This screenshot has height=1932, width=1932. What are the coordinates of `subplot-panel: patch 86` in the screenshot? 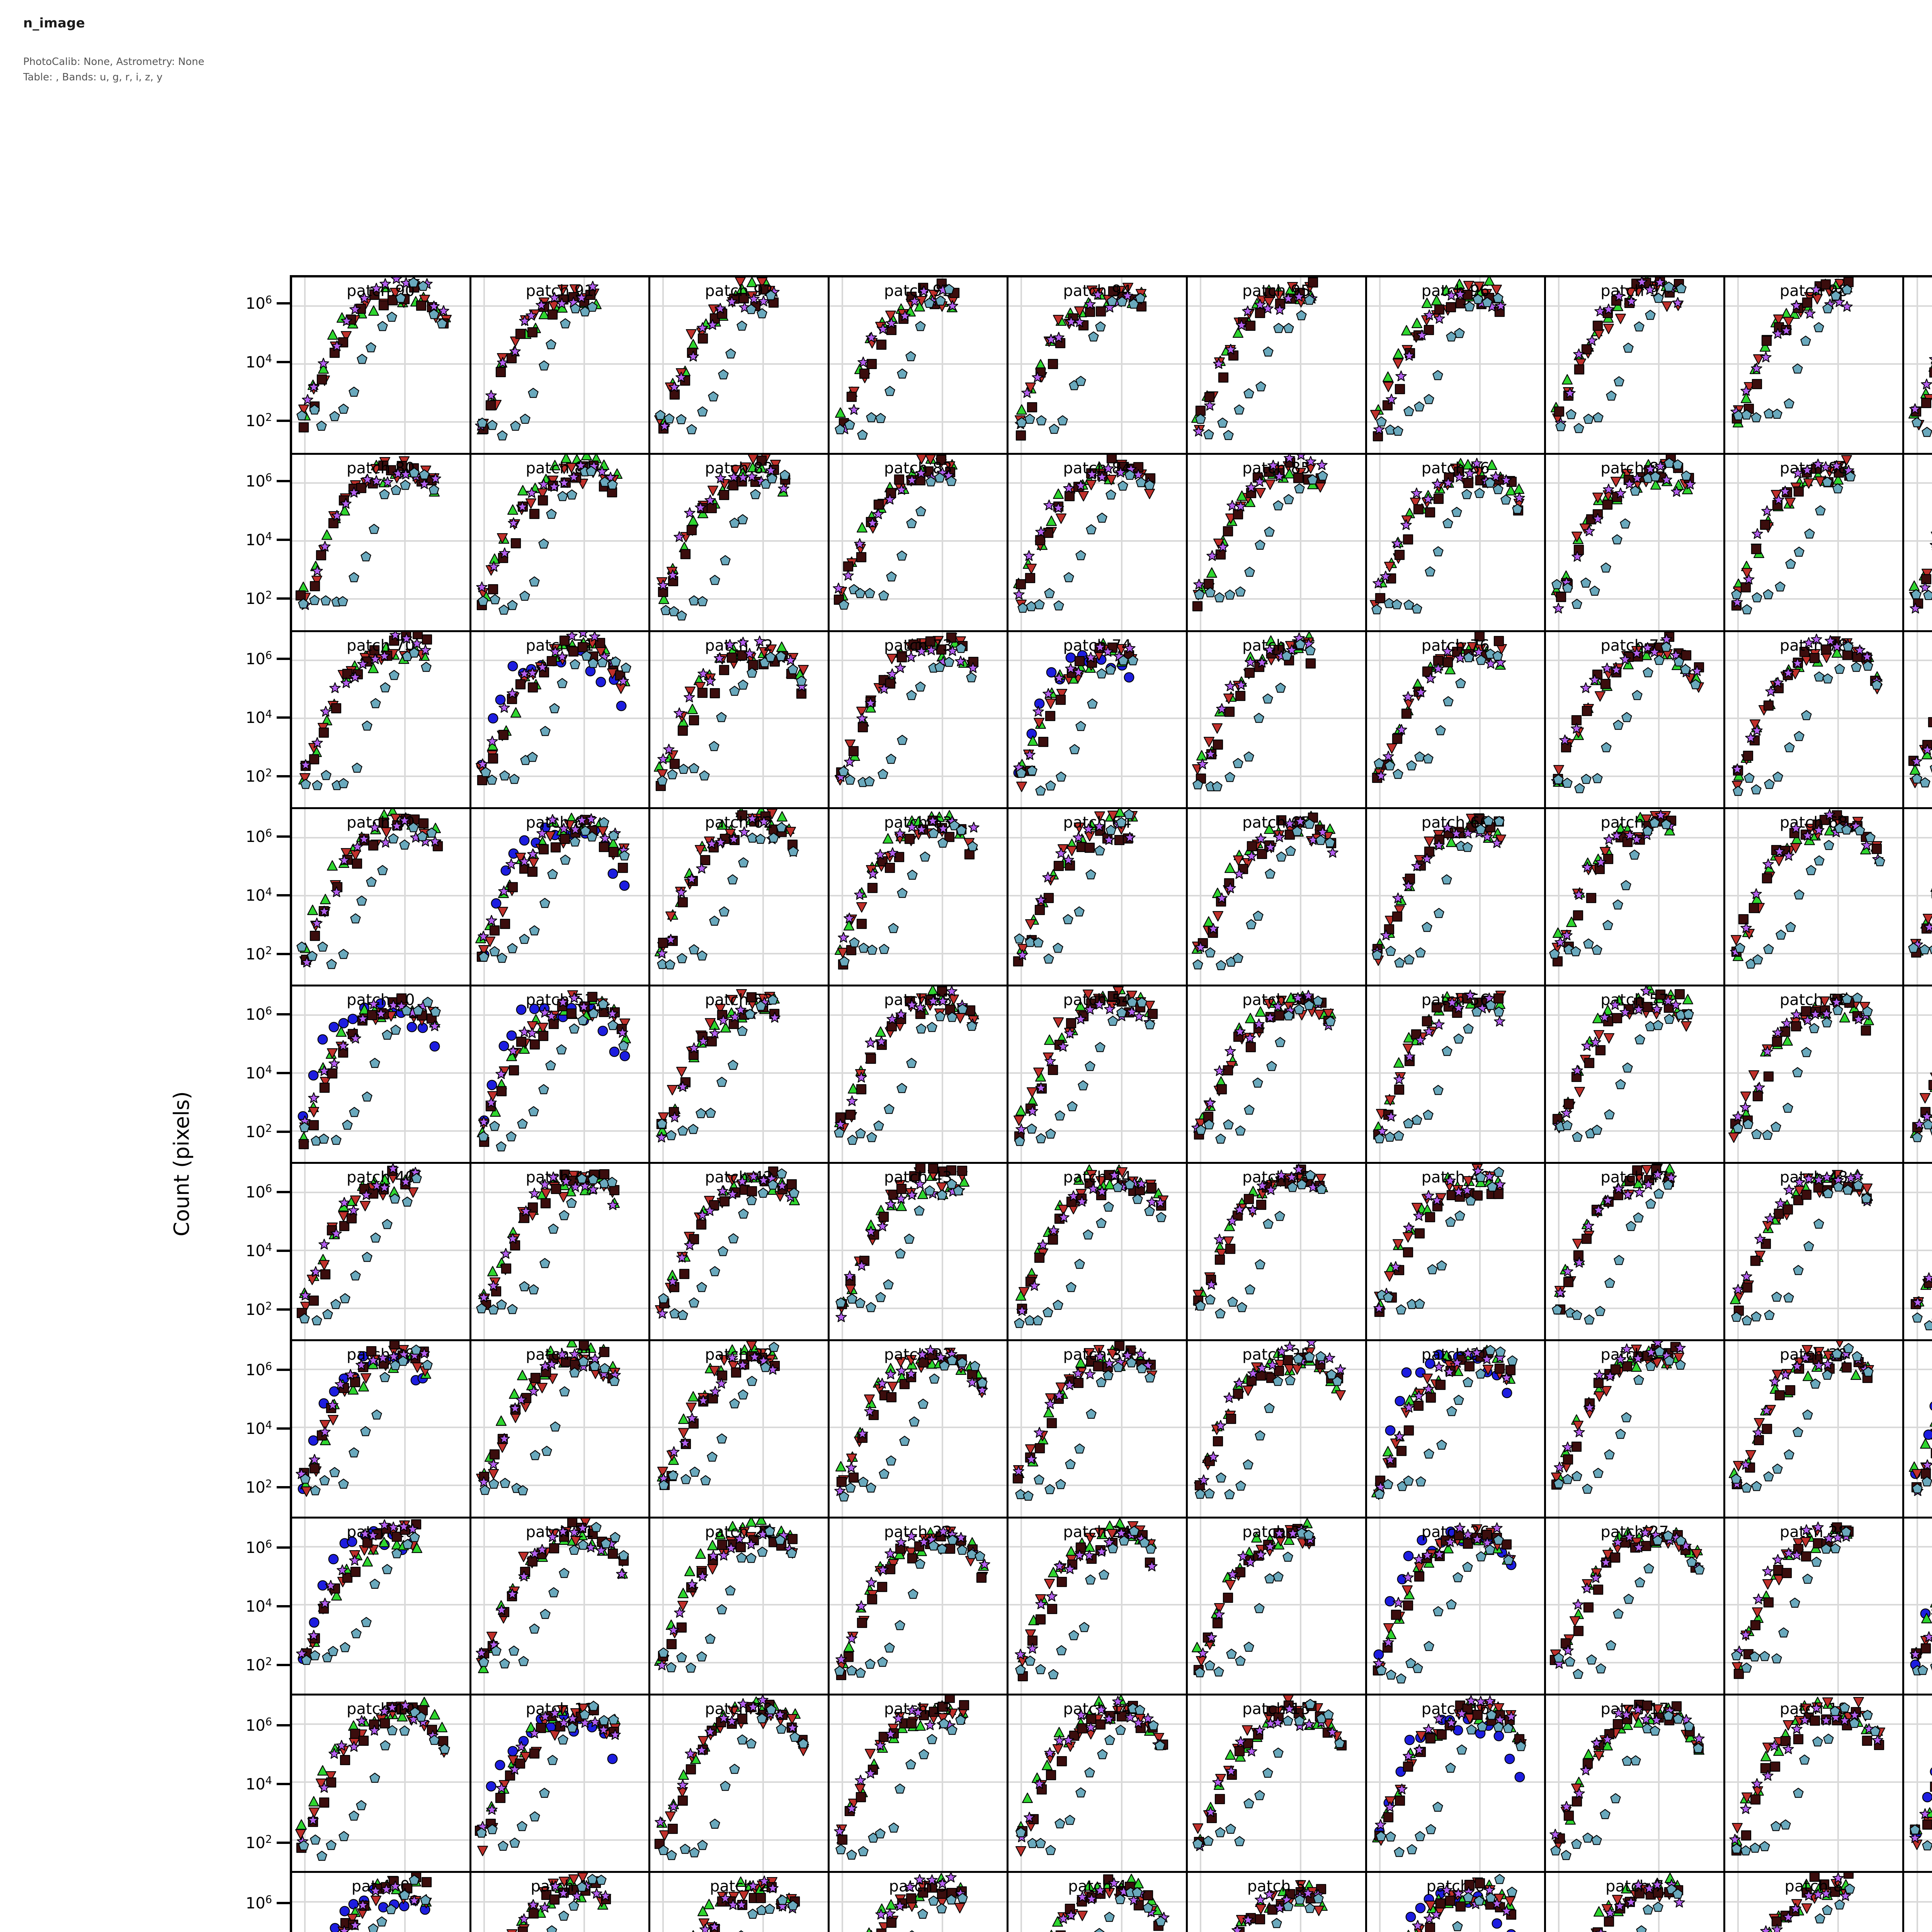 It's located at (1456, 543).